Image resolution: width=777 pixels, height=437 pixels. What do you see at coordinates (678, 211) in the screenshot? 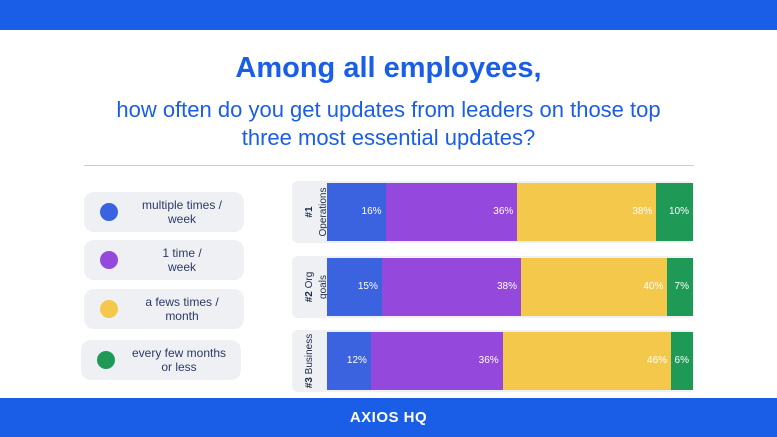
I see `data-label: 10%` at bounding box center [678, 211].